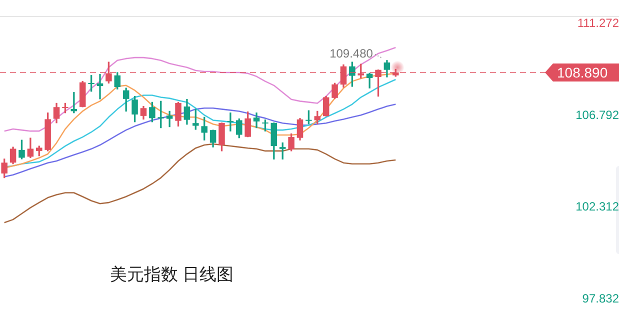 The width and height of the screenshot is (619, 330). I want to click on y-tick-label: 111.272, so click(598, 23).